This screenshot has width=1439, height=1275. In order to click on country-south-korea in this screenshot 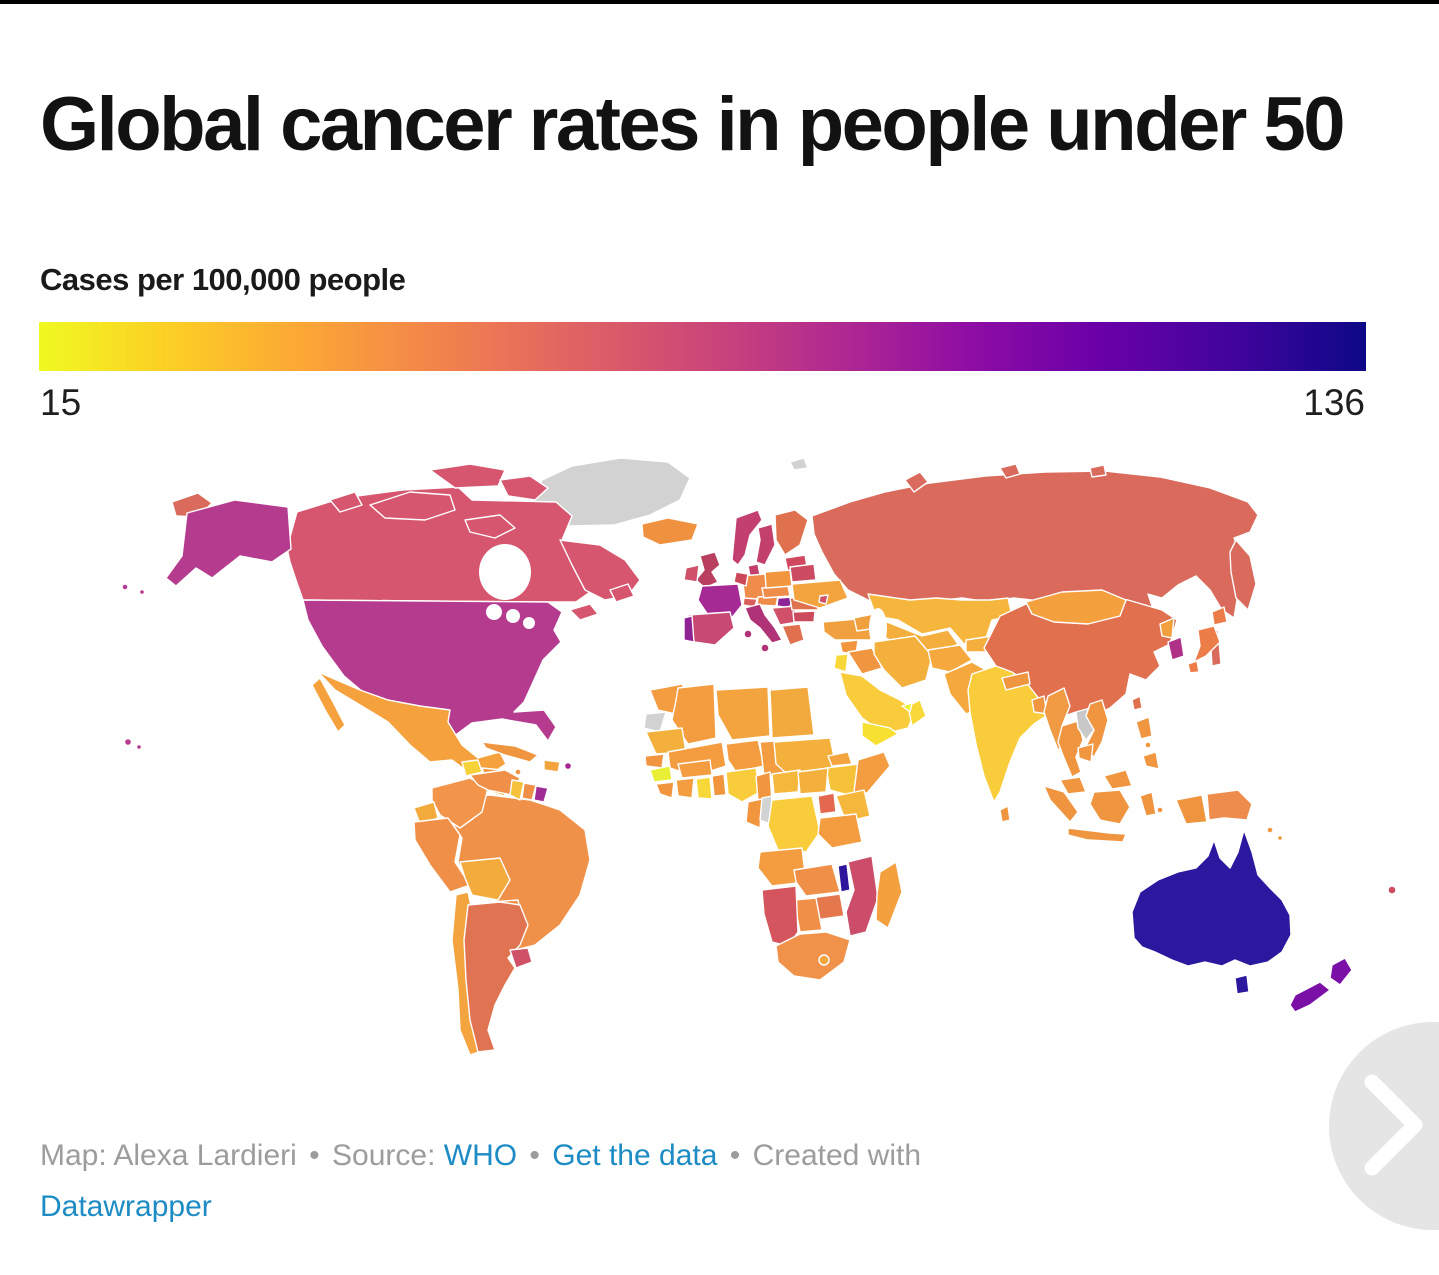, I will do `click(1176, 648)`.